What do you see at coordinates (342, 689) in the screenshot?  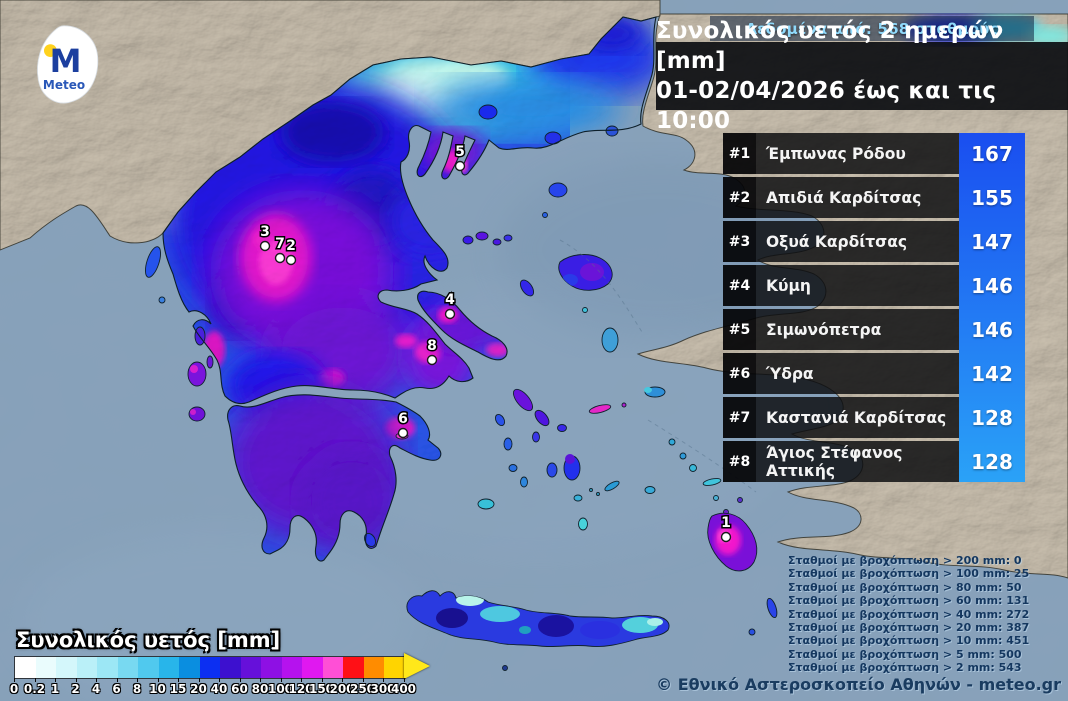 I see `scale-tick-label: 200` at bounding box center [342, 689].